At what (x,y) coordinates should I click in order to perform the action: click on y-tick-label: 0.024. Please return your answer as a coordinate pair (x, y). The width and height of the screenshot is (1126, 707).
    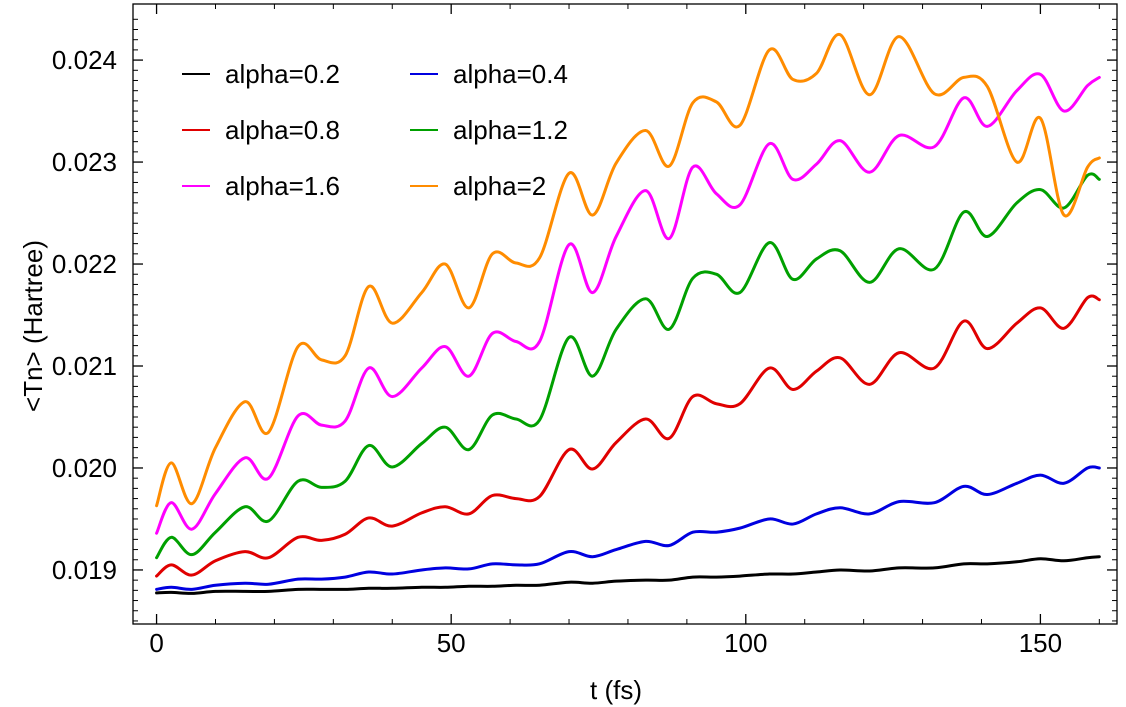
    Looking at the image, I should click on (84, 60).